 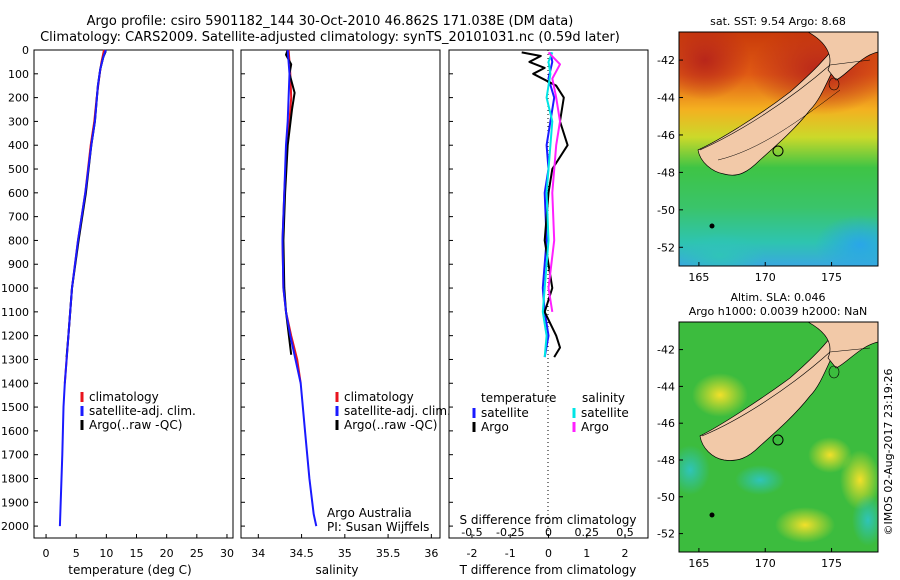 I want to click on x-tick-label: 5, so click(x=76, y=553).